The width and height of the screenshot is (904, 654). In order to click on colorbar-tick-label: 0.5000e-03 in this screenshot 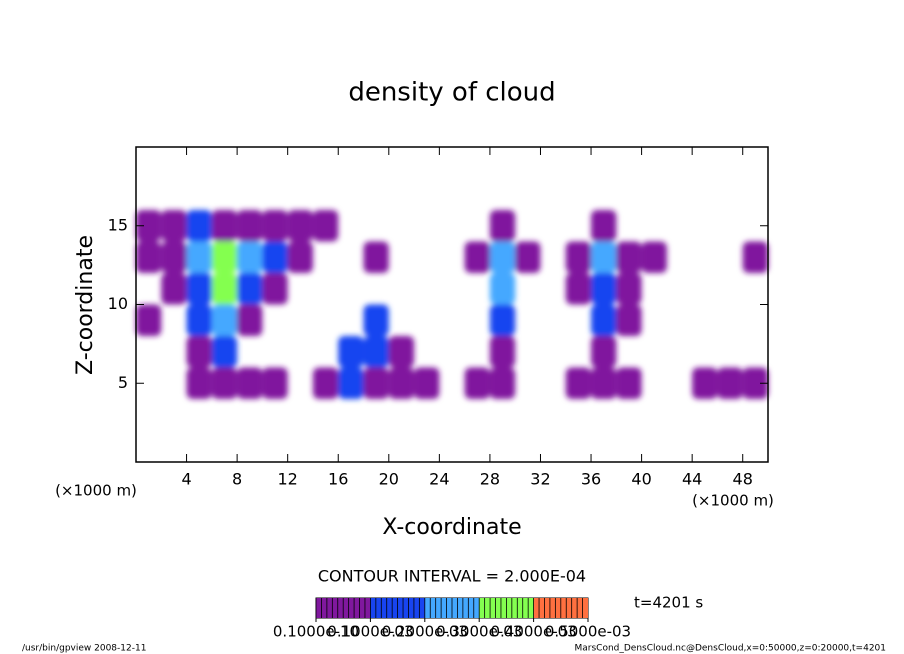, I will do `click(588, 632)`.